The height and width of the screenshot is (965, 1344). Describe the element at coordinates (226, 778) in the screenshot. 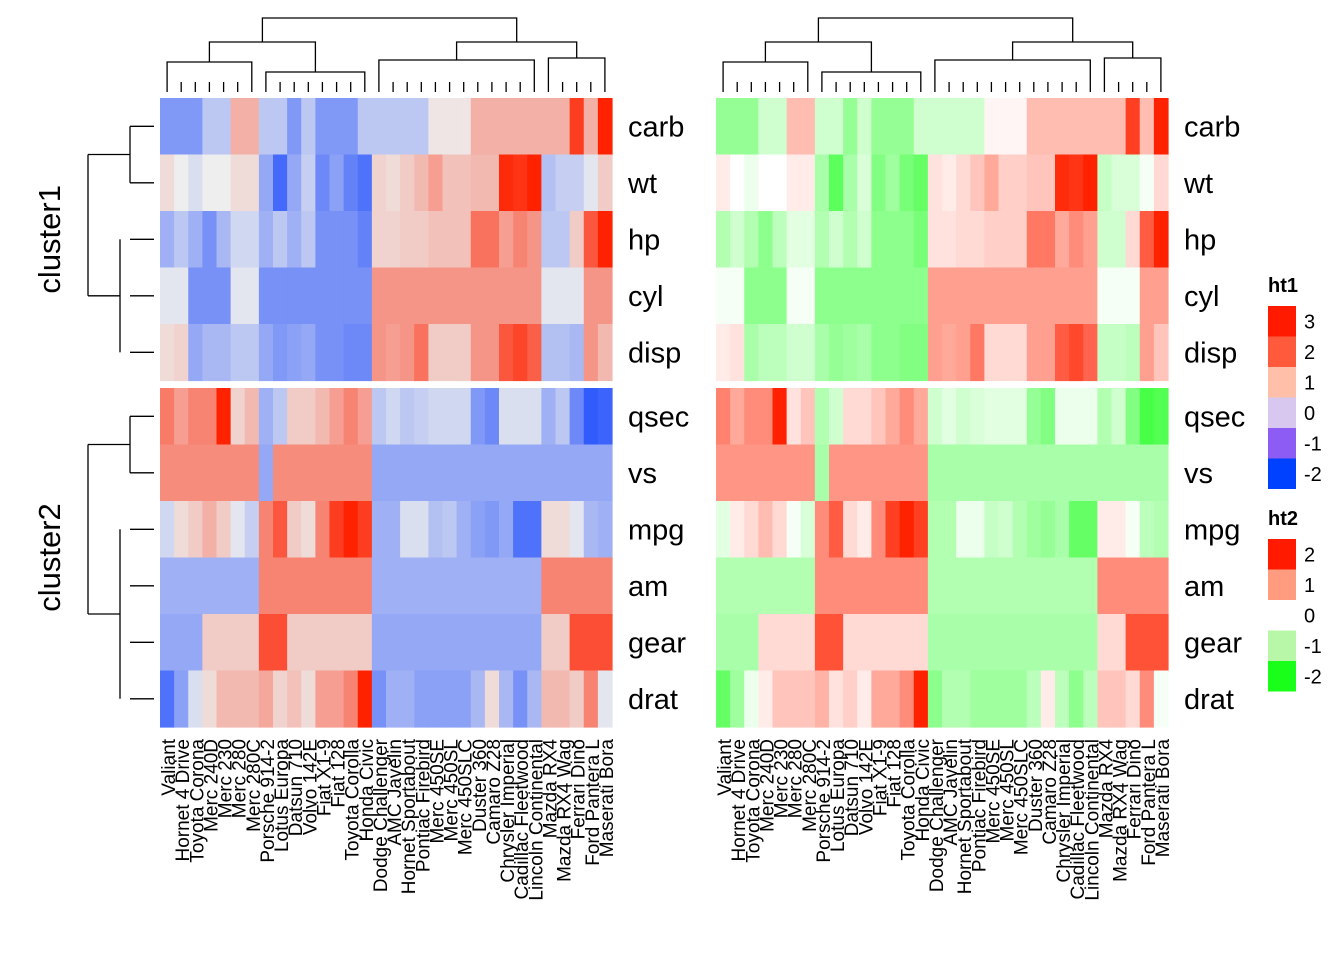

I see `column-label: Merc 230` at that location.